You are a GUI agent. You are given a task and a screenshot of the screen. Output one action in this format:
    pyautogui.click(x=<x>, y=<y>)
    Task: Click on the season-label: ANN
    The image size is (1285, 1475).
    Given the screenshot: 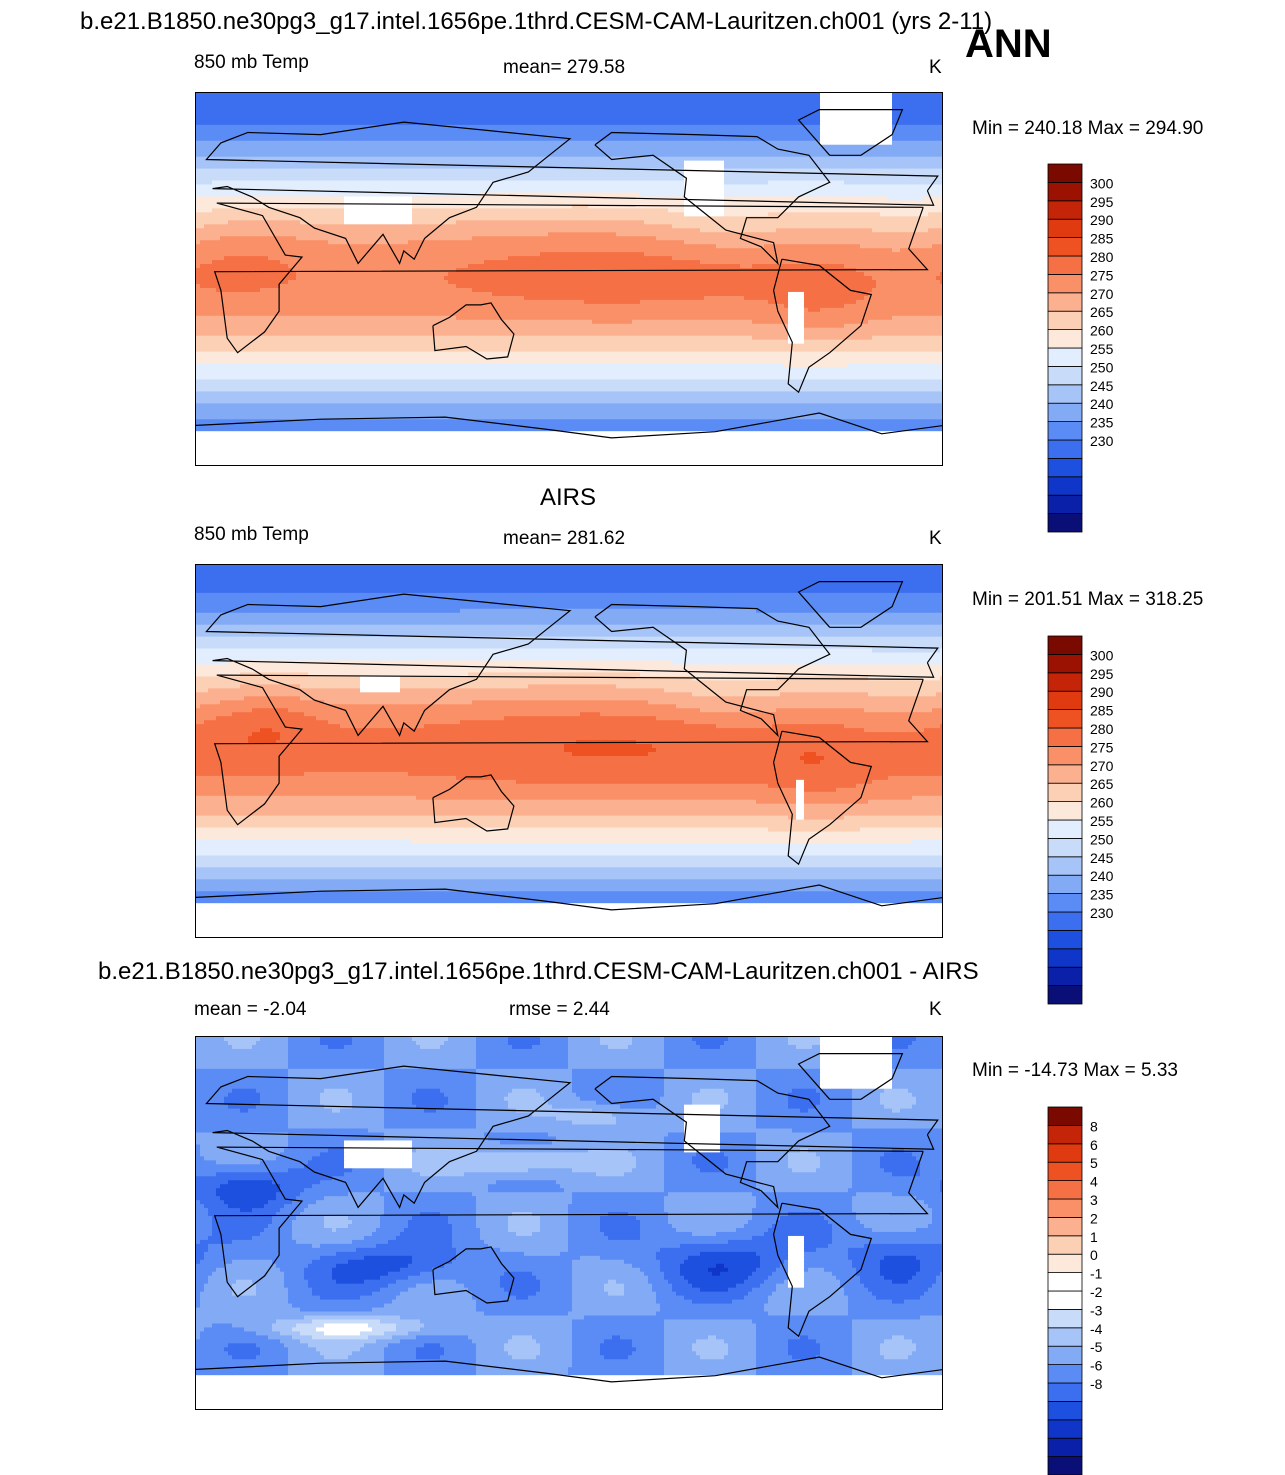 What is the action you would take?
    pyautogui.click(x=1008, y=44)
    